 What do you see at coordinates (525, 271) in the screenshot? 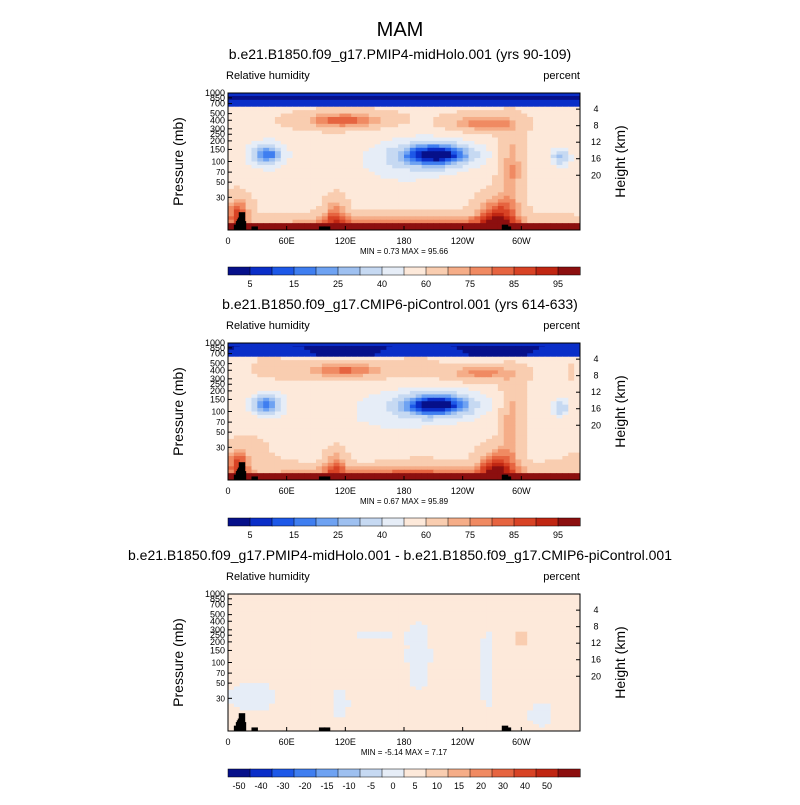
I see `colorbar-swatch` at bounding box center [525, 271].